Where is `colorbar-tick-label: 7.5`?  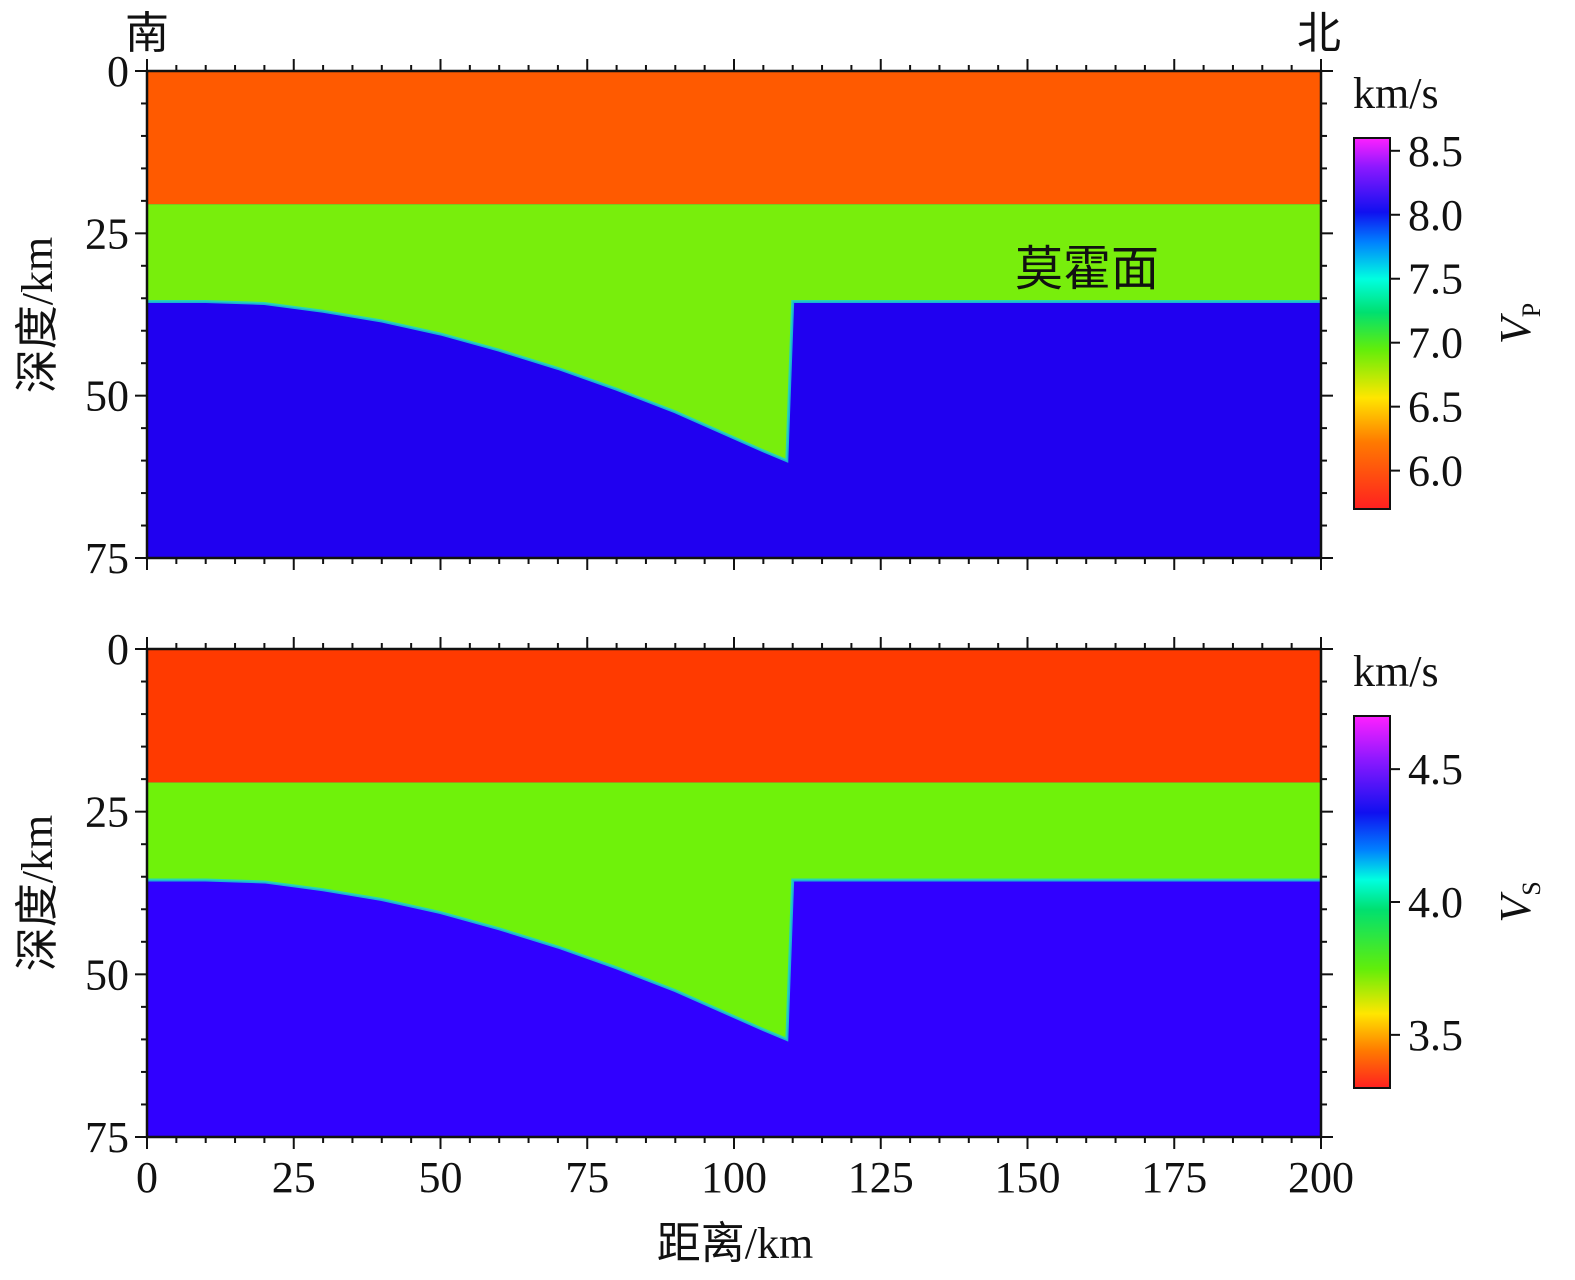 colorbar-tick-label: 7.5 is located at coordinates (1435, 279).